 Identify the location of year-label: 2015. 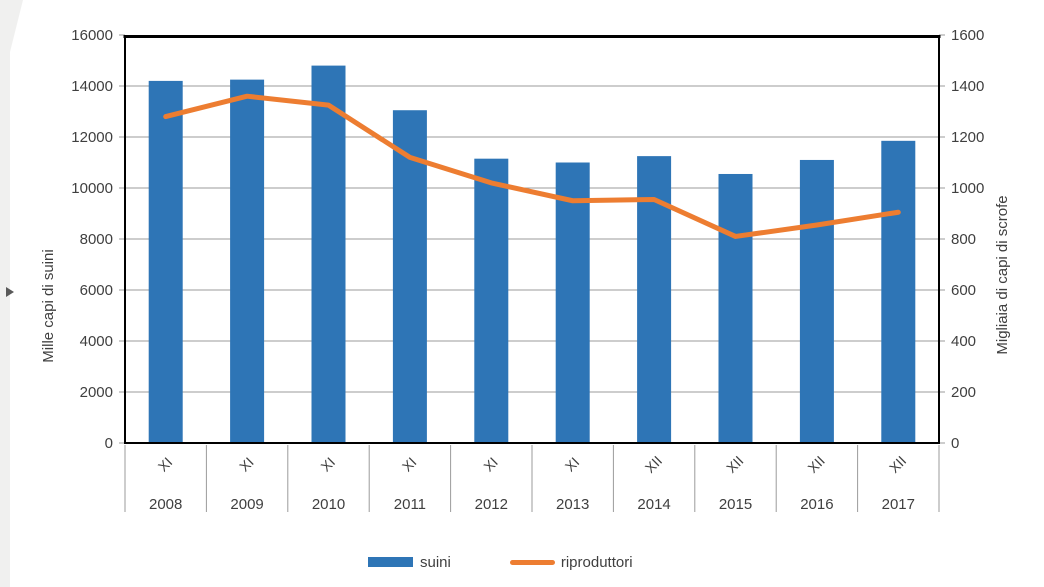
(735, 504).